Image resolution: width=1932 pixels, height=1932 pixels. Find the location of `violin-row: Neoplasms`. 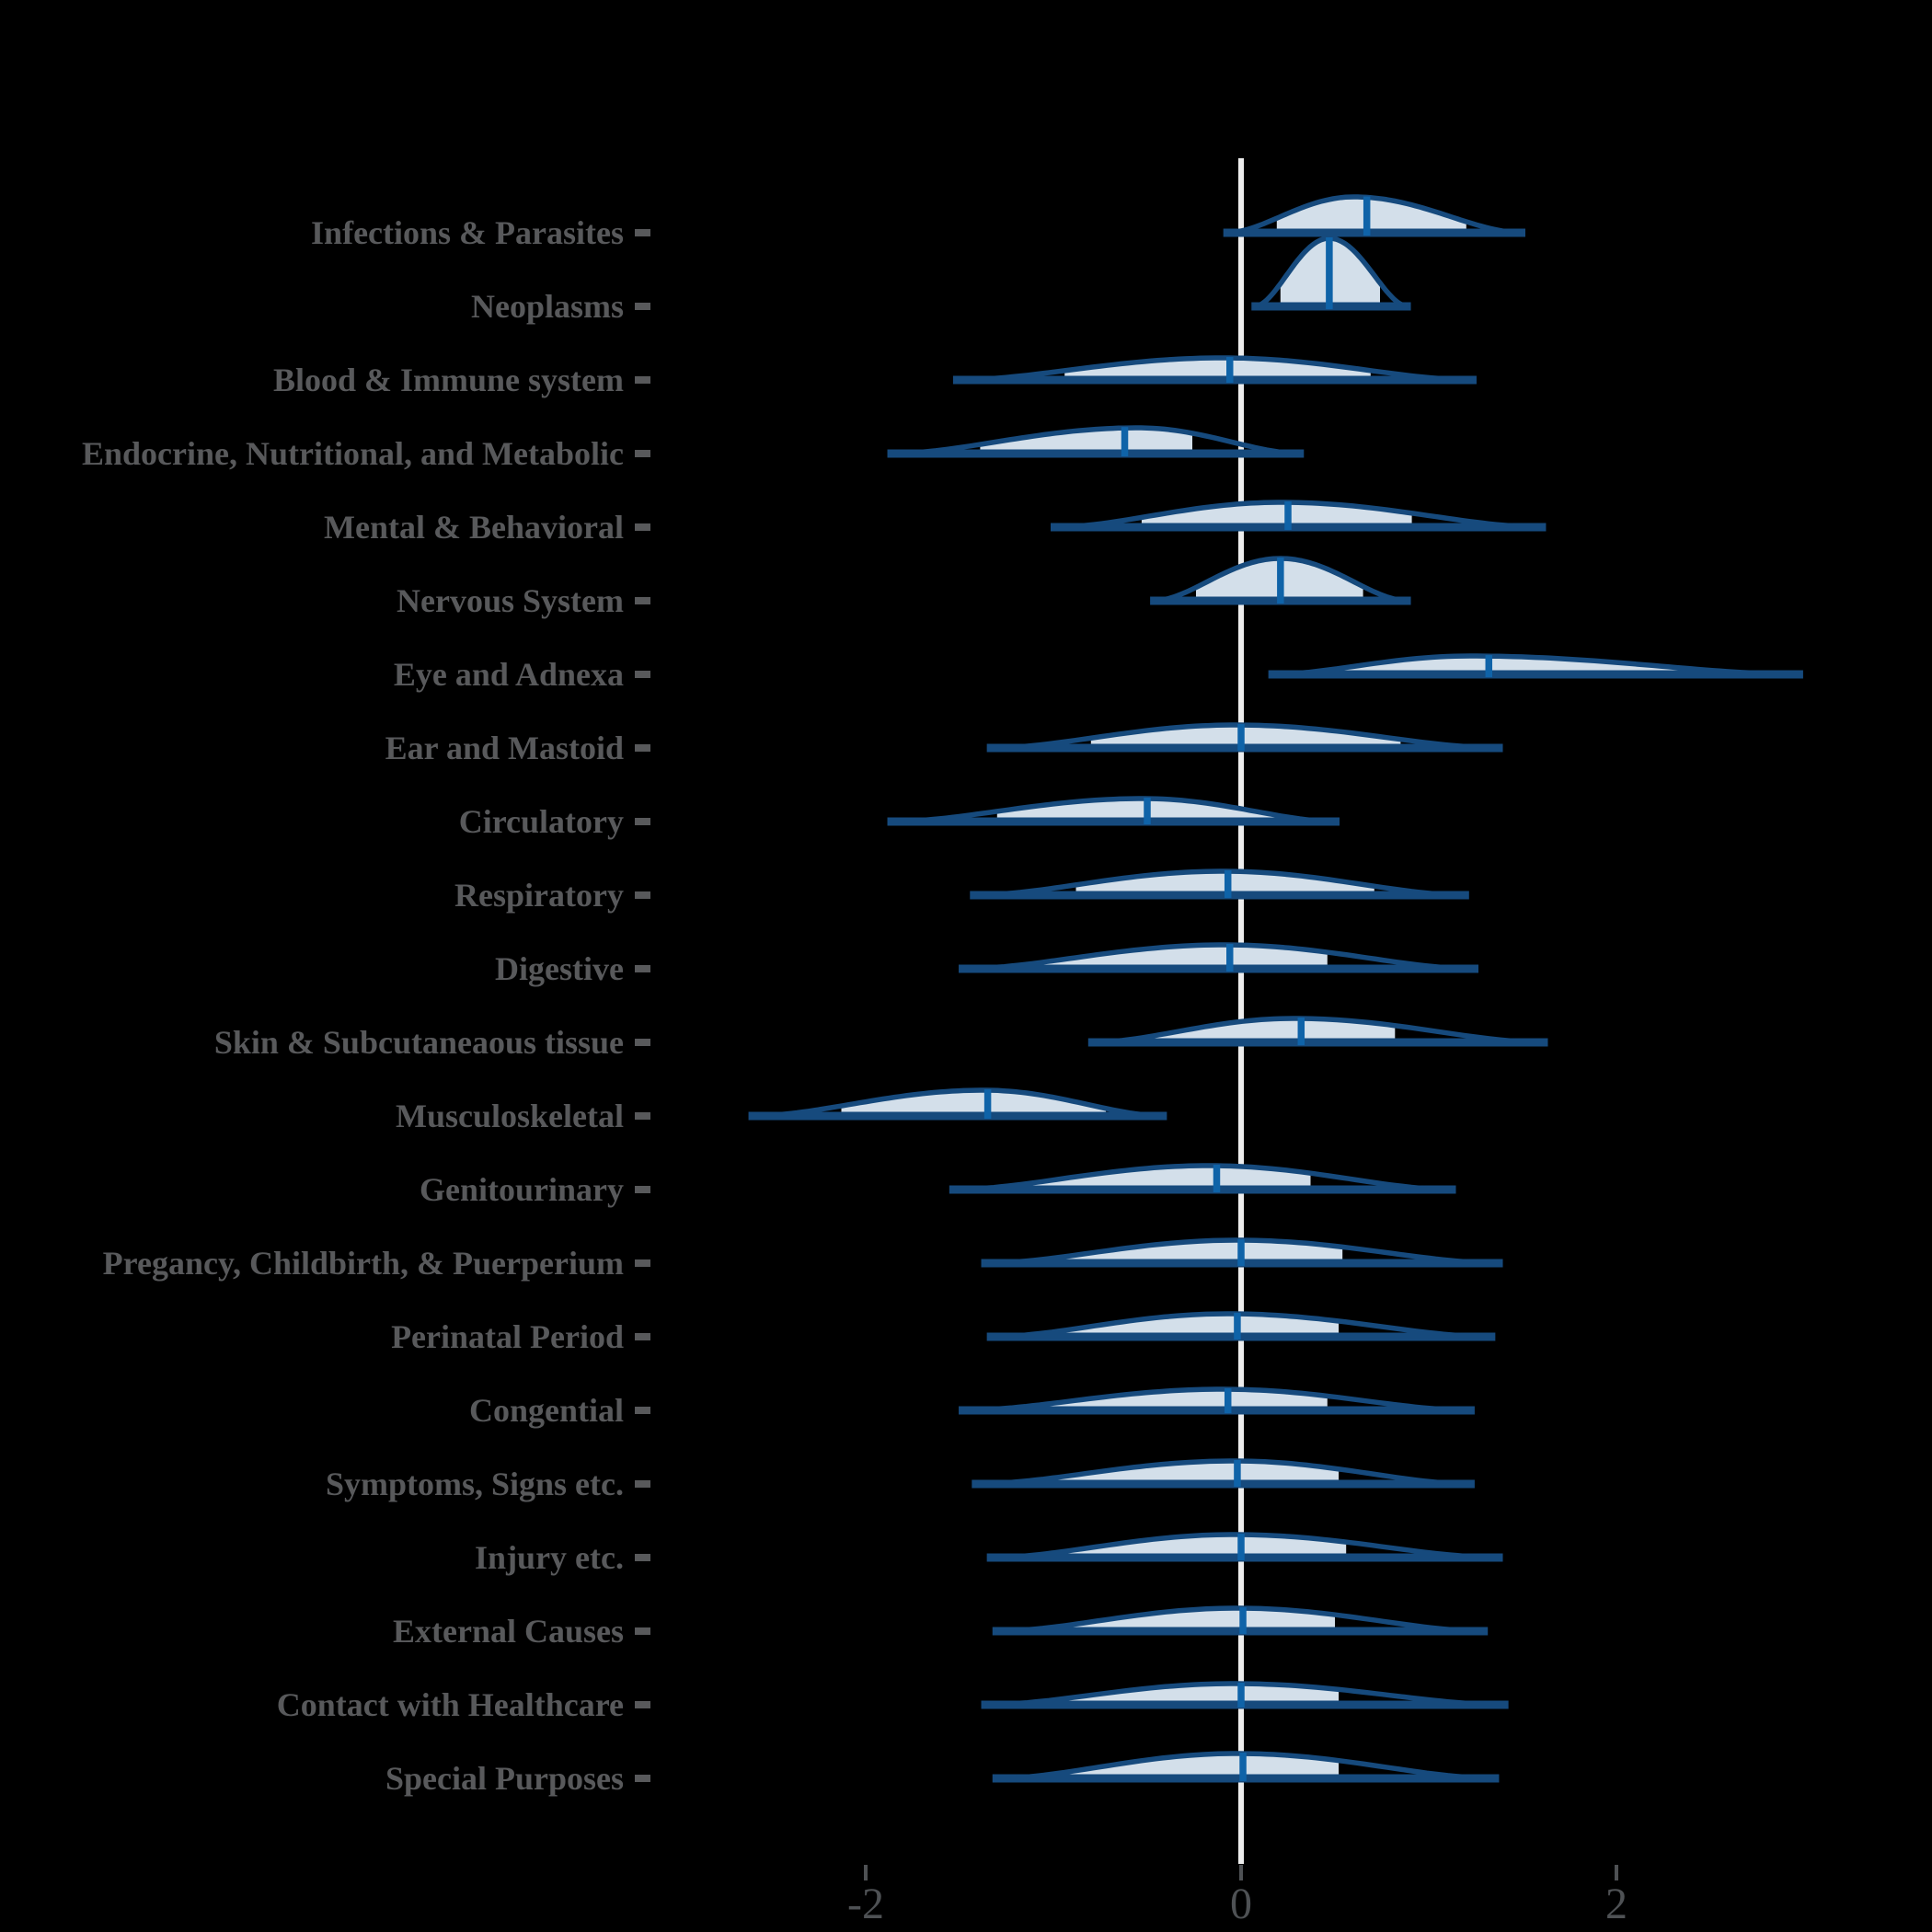

violin-row: Neoplasms is located at coordinates (941, 280).